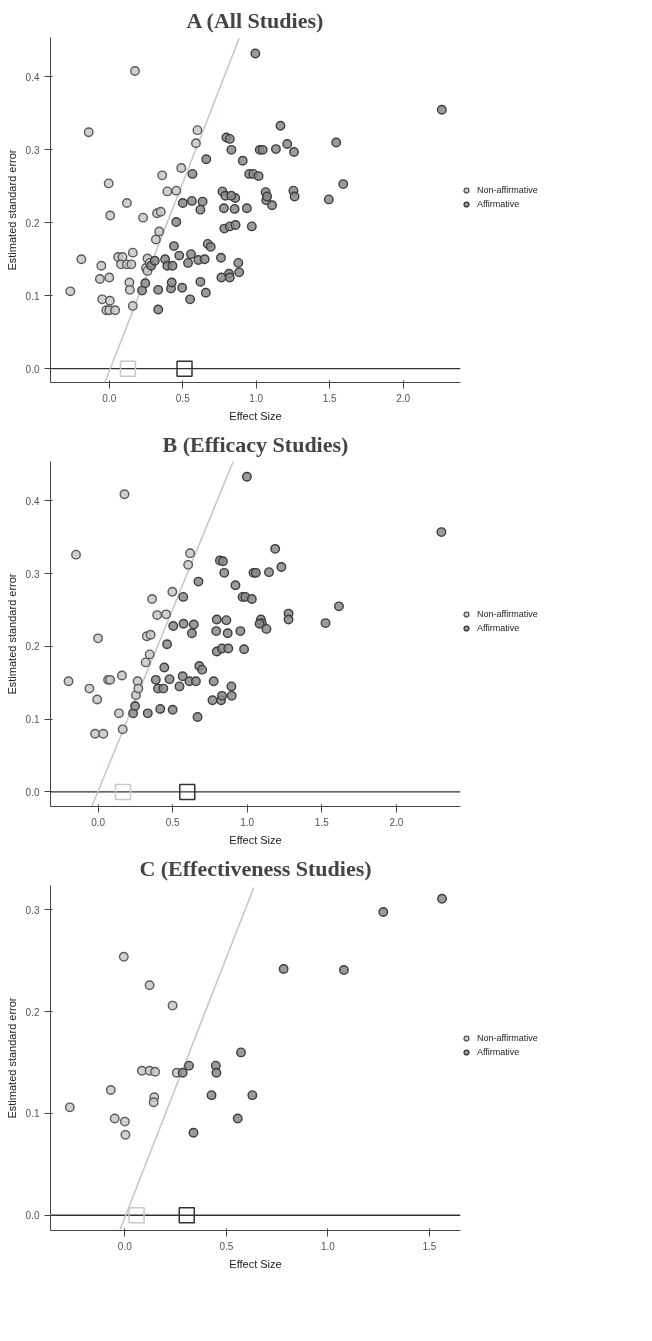  What do you see at coordinates (255, 20) in the screenshot?
I see `chart-title: A (All Studies)` at bounding box center [255, 20].